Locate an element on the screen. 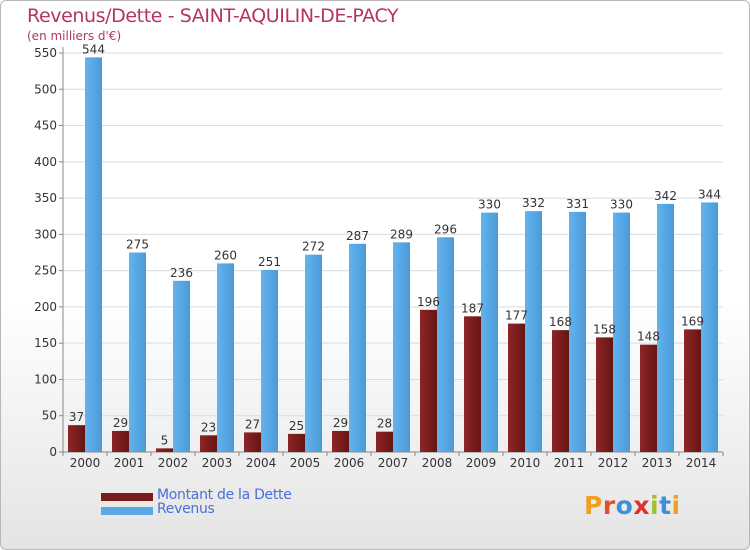  y-tick-label: 350 is located at coordinates (45, 198).